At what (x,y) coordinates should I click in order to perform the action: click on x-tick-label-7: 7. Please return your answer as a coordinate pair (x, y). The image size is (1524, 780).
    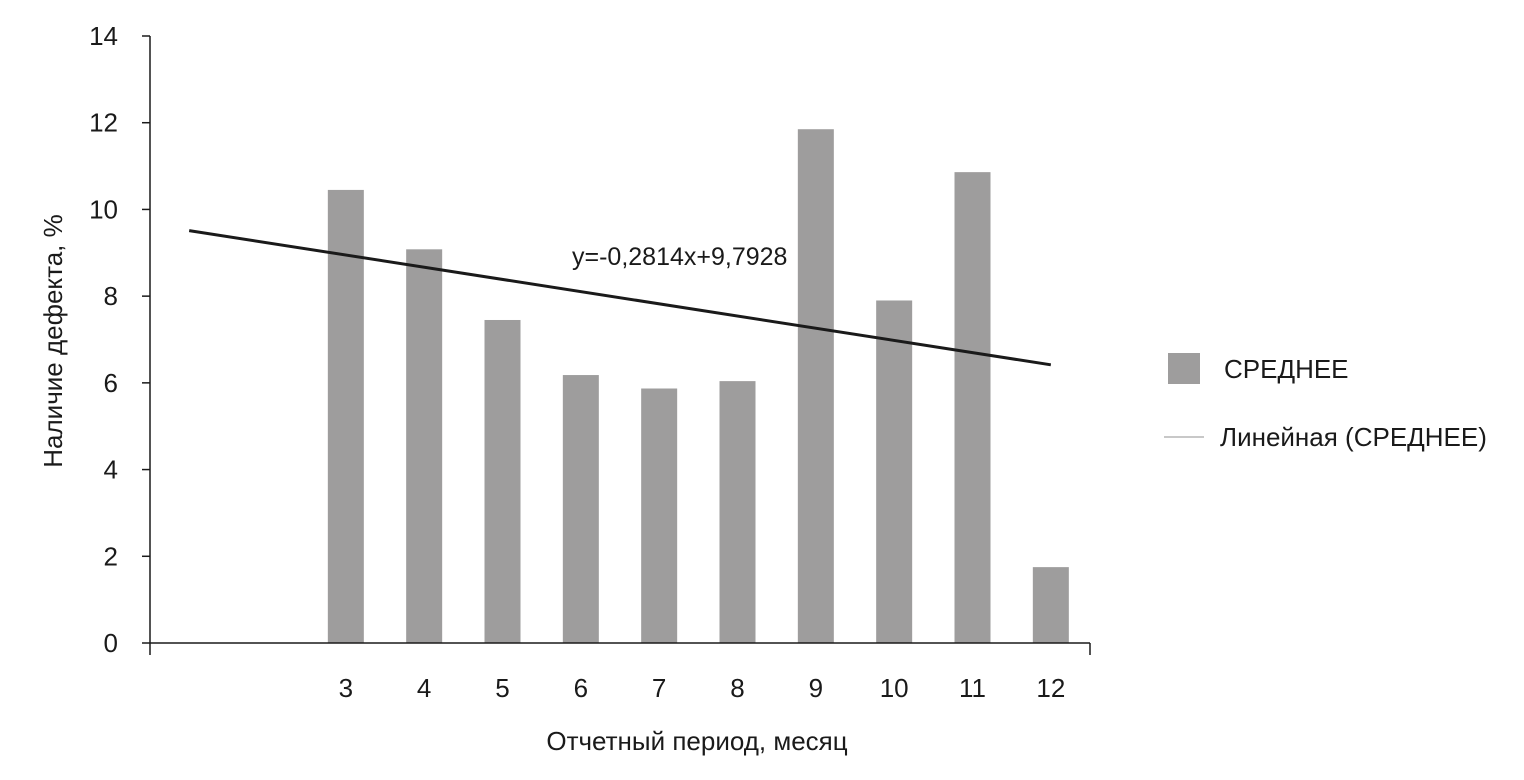
    Looking at the image, I should click on (659, 688).